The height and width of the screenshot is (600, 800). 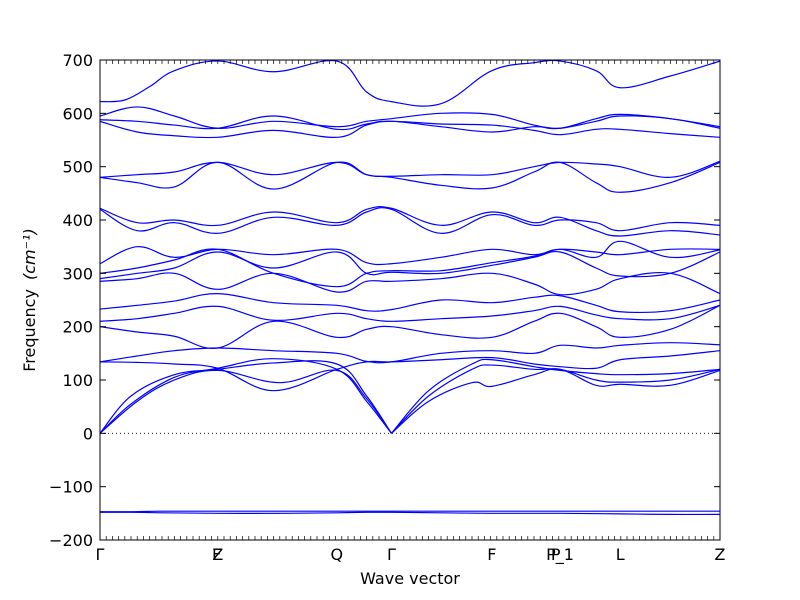 I want to click on y-tick-label: 0, so click(x=88, y=433).